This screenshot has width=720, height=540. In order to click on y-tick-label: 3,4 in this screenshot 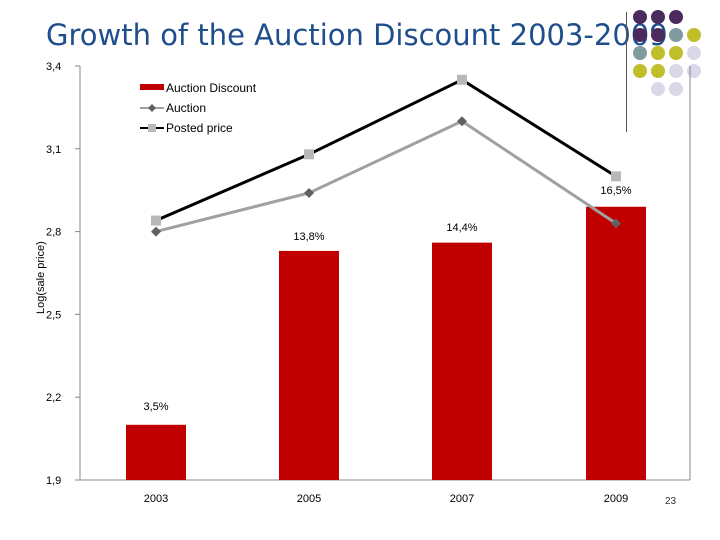, I will do `click(53, 67)`.